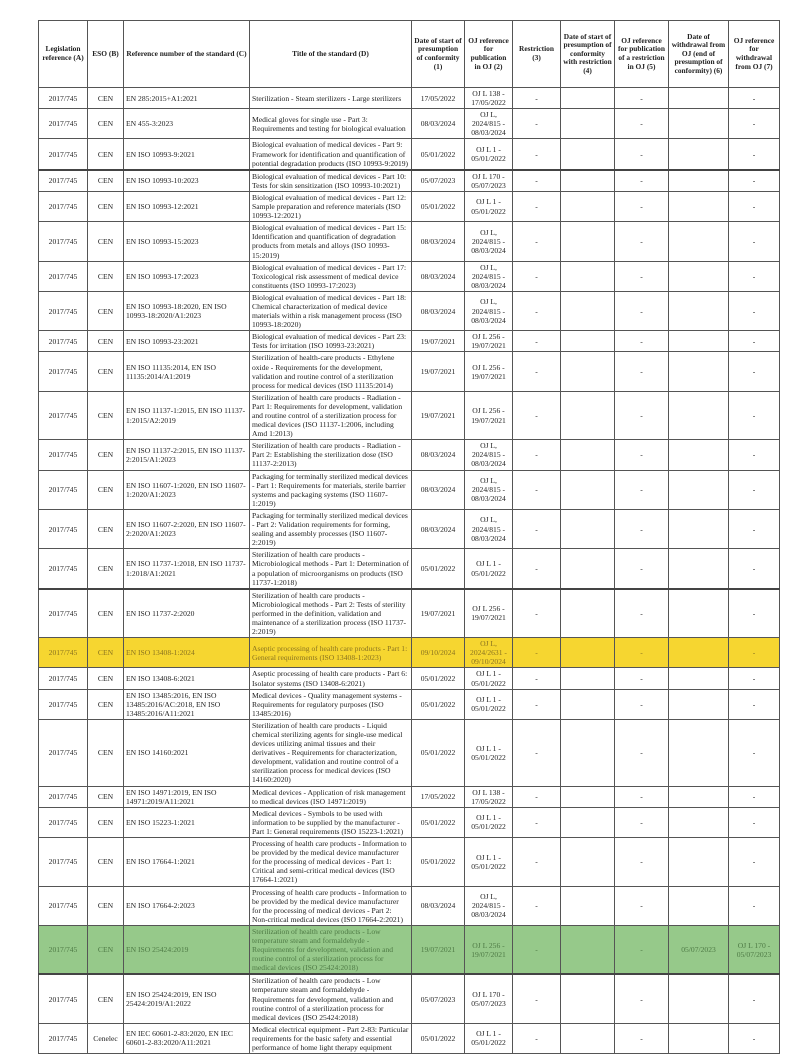 This screenshot has width=800, height=1054. Describe the element at coordinates (330, 54) in the screenshot. I see `header-standard-title: Title of the standard (D)` at that location.